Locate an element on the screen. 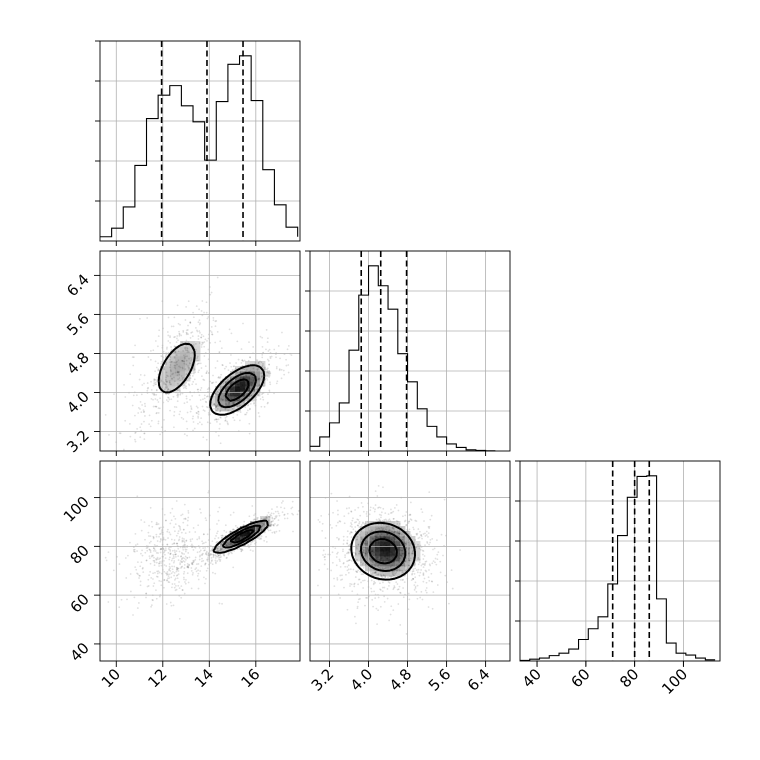  x-tick-label: 60 is located at coordinates (580, 678).